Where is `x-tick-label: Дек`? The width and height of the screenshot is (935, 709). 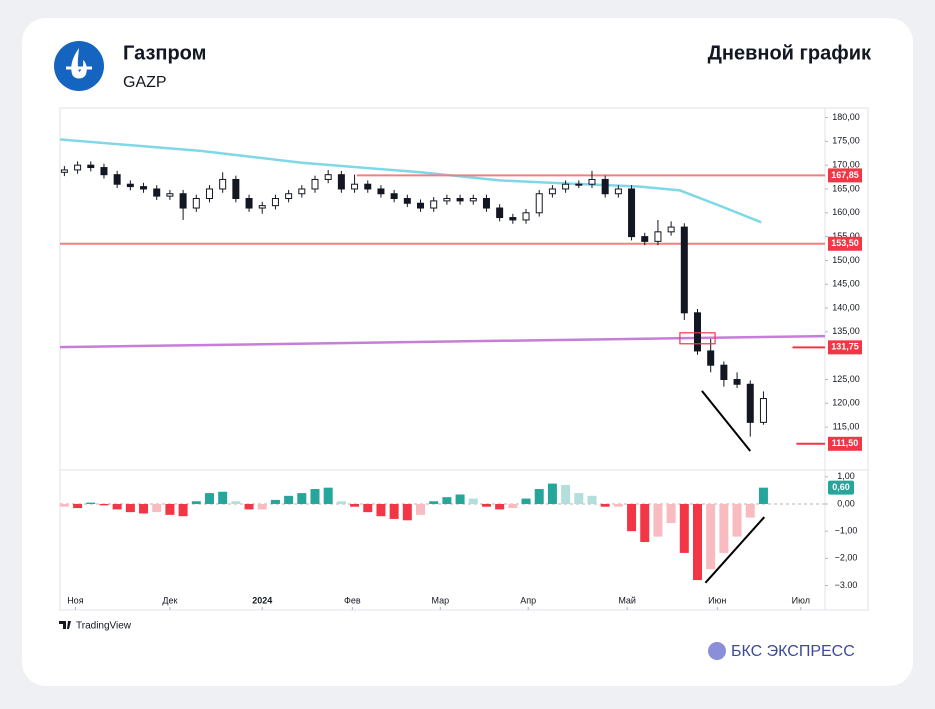
x-tick-label: Дек is located at coordinates (169, 600).